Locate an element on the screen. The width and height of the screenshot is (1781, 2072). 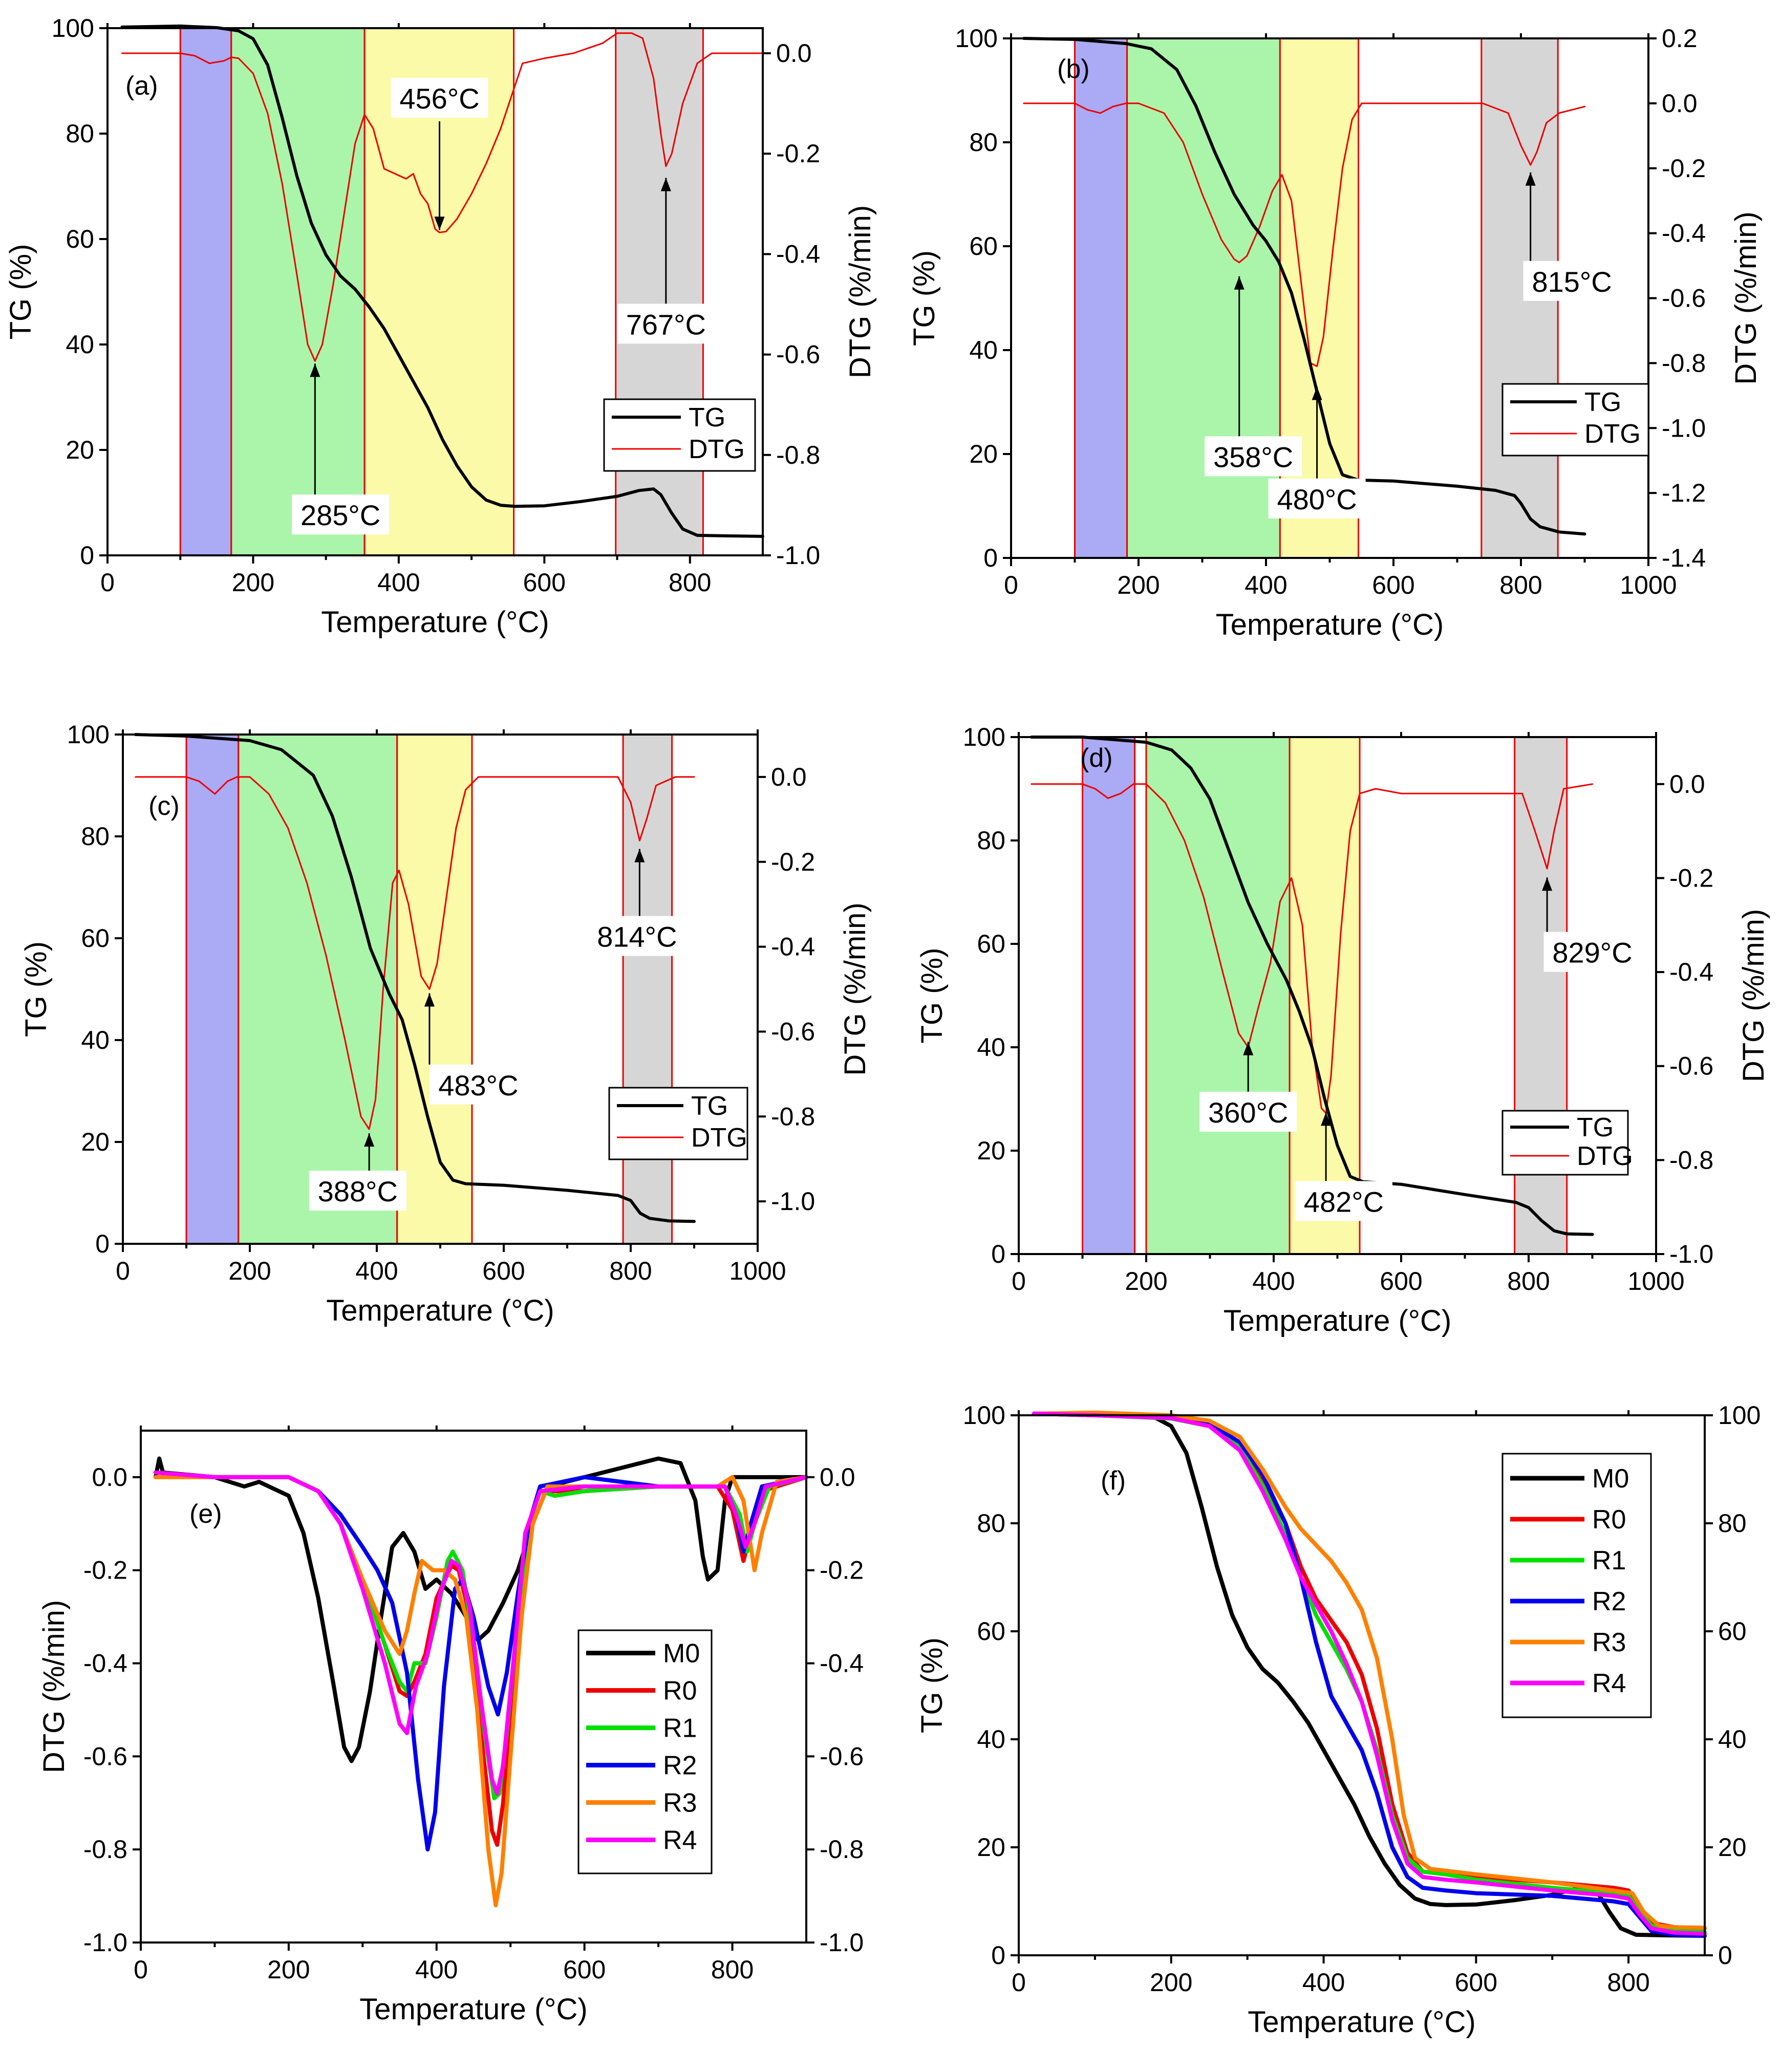
annotation-label: 767°C is located at coordinates (666, 324).